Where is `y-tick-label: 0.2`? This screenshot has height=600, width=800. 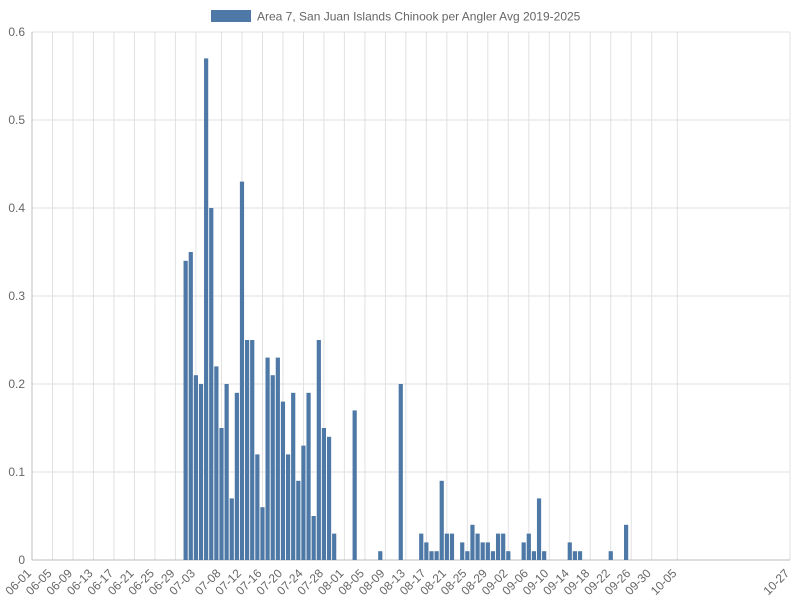 y-tick-label: 0.2 is located at coordinates (16, 384).